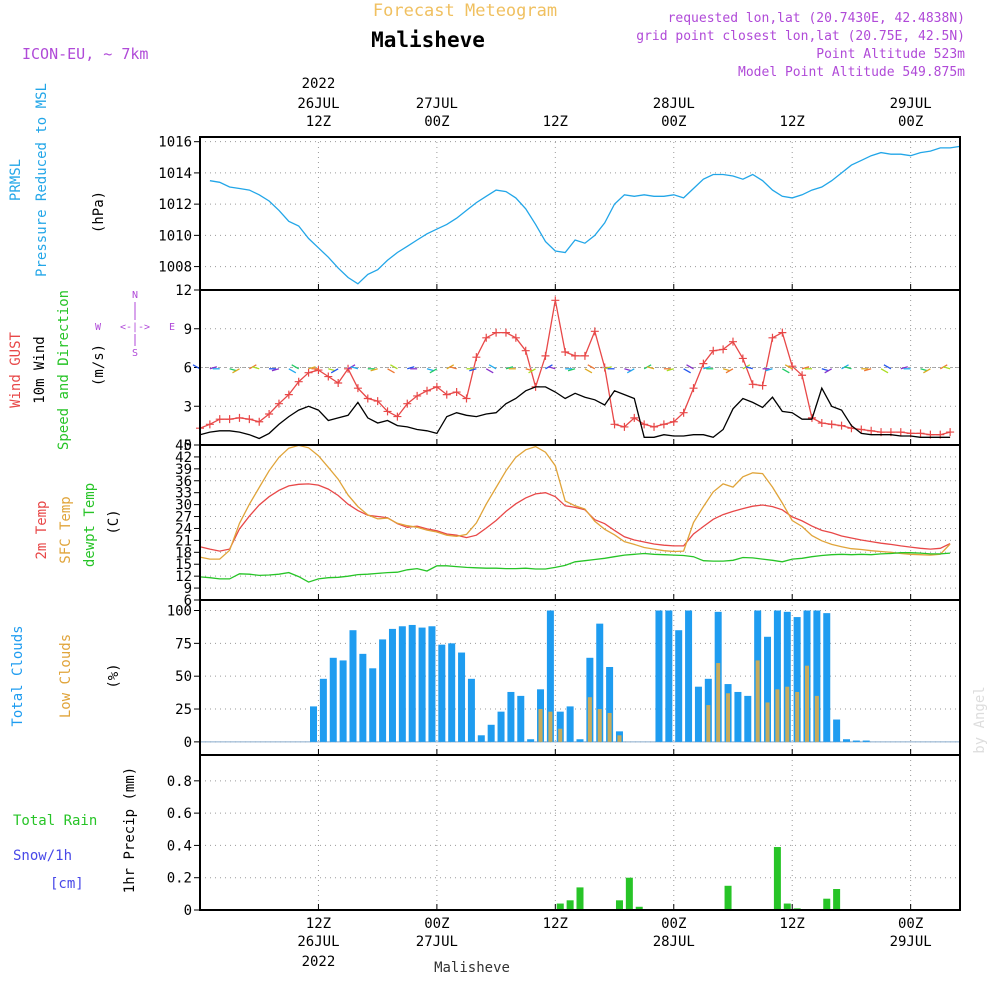 This screenshot has width=1000, height=1004. What do you see at coordinates (66, 676) in the screenshot?
I see `low-clouds-label: Low Clouds` at bounding box center [66, 676].